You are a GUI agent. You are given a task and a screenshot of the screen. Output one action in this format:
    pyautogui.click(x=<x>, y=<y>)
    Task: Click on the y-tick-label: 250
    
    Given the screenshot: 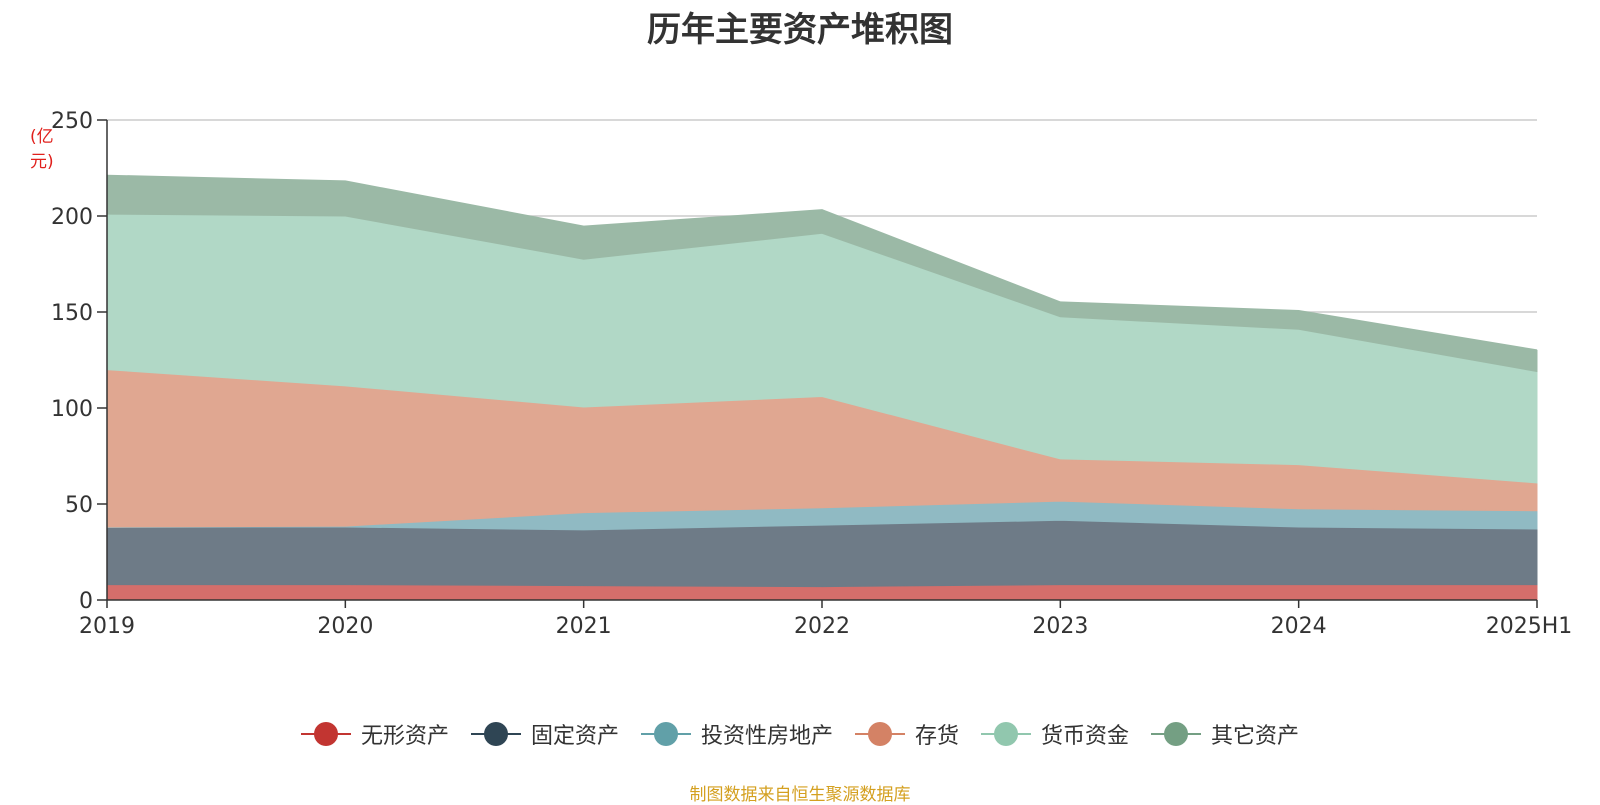 What is the action you would take?
    pyautogui.click(x=72, y=121)
    